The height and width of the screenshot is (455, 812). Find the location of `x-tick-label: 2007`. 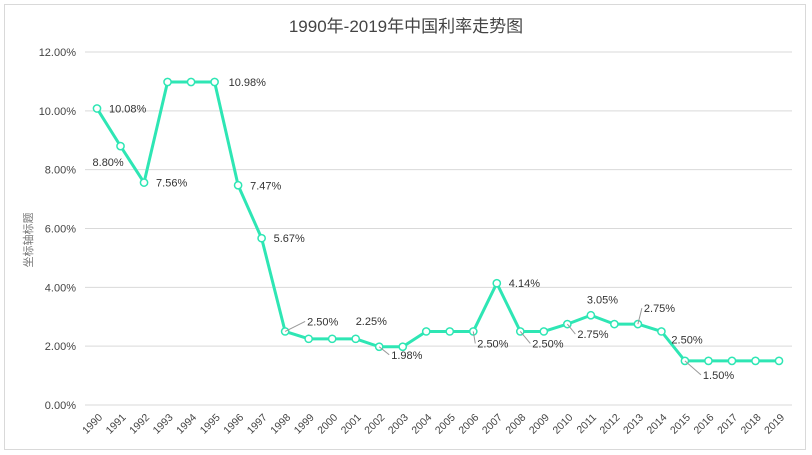

x-tick-label: 2007 is located at coordinates (492, 424).